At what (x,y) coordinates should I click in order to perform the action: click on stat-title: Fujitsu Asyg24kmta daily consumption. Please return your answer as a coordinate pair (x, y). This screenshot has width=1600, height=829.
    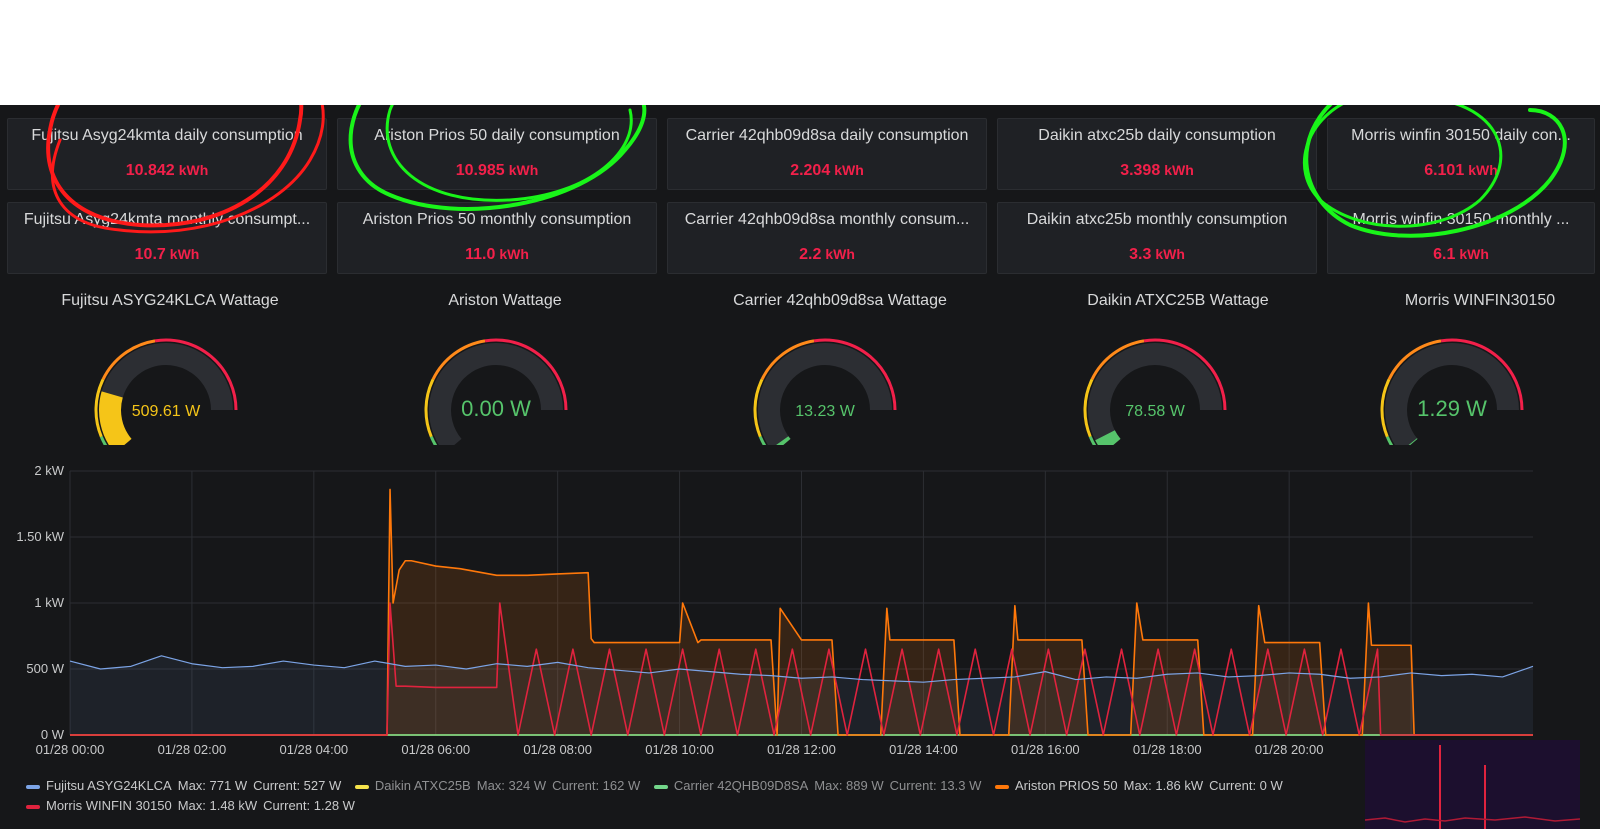
    Looking at the image, I should click on (167, 135).